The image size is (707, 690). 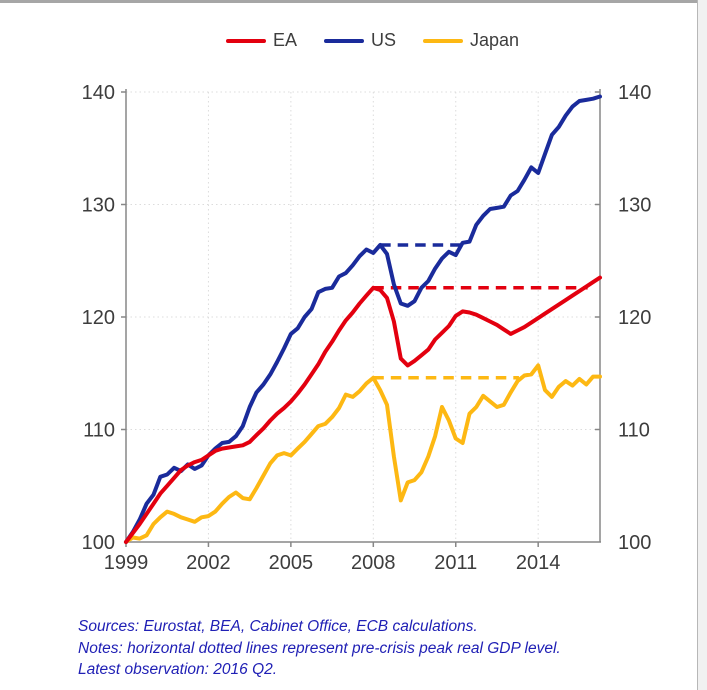 I want to click on x-axis-labels: 1999 2002 2005 2008 2011 2014, so click(x=332, y=563).